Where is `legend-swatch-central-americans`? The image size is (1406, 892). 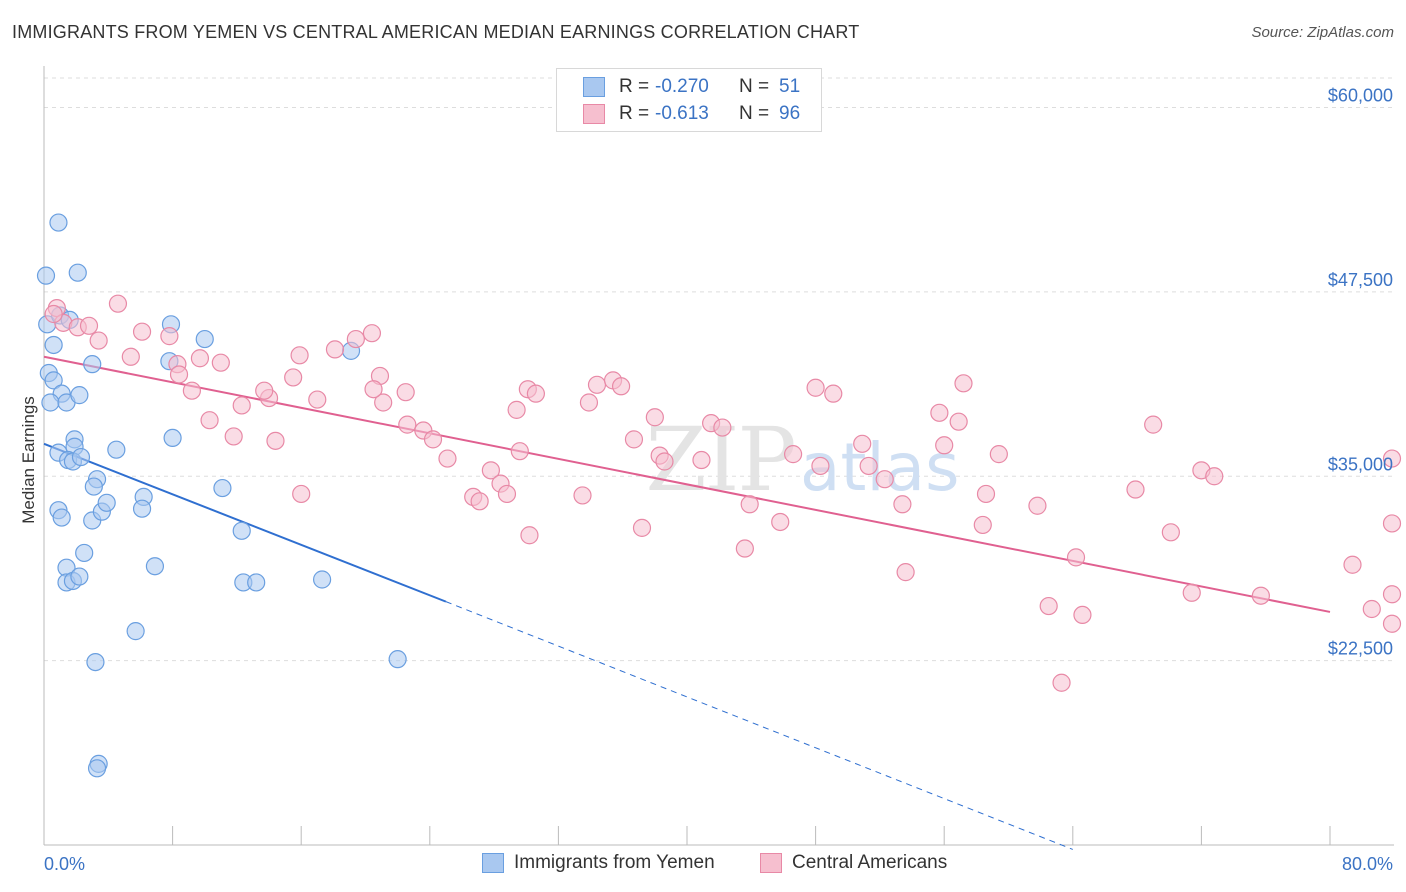 legend-swatch-central-americans is located at coordinates (594, 114).